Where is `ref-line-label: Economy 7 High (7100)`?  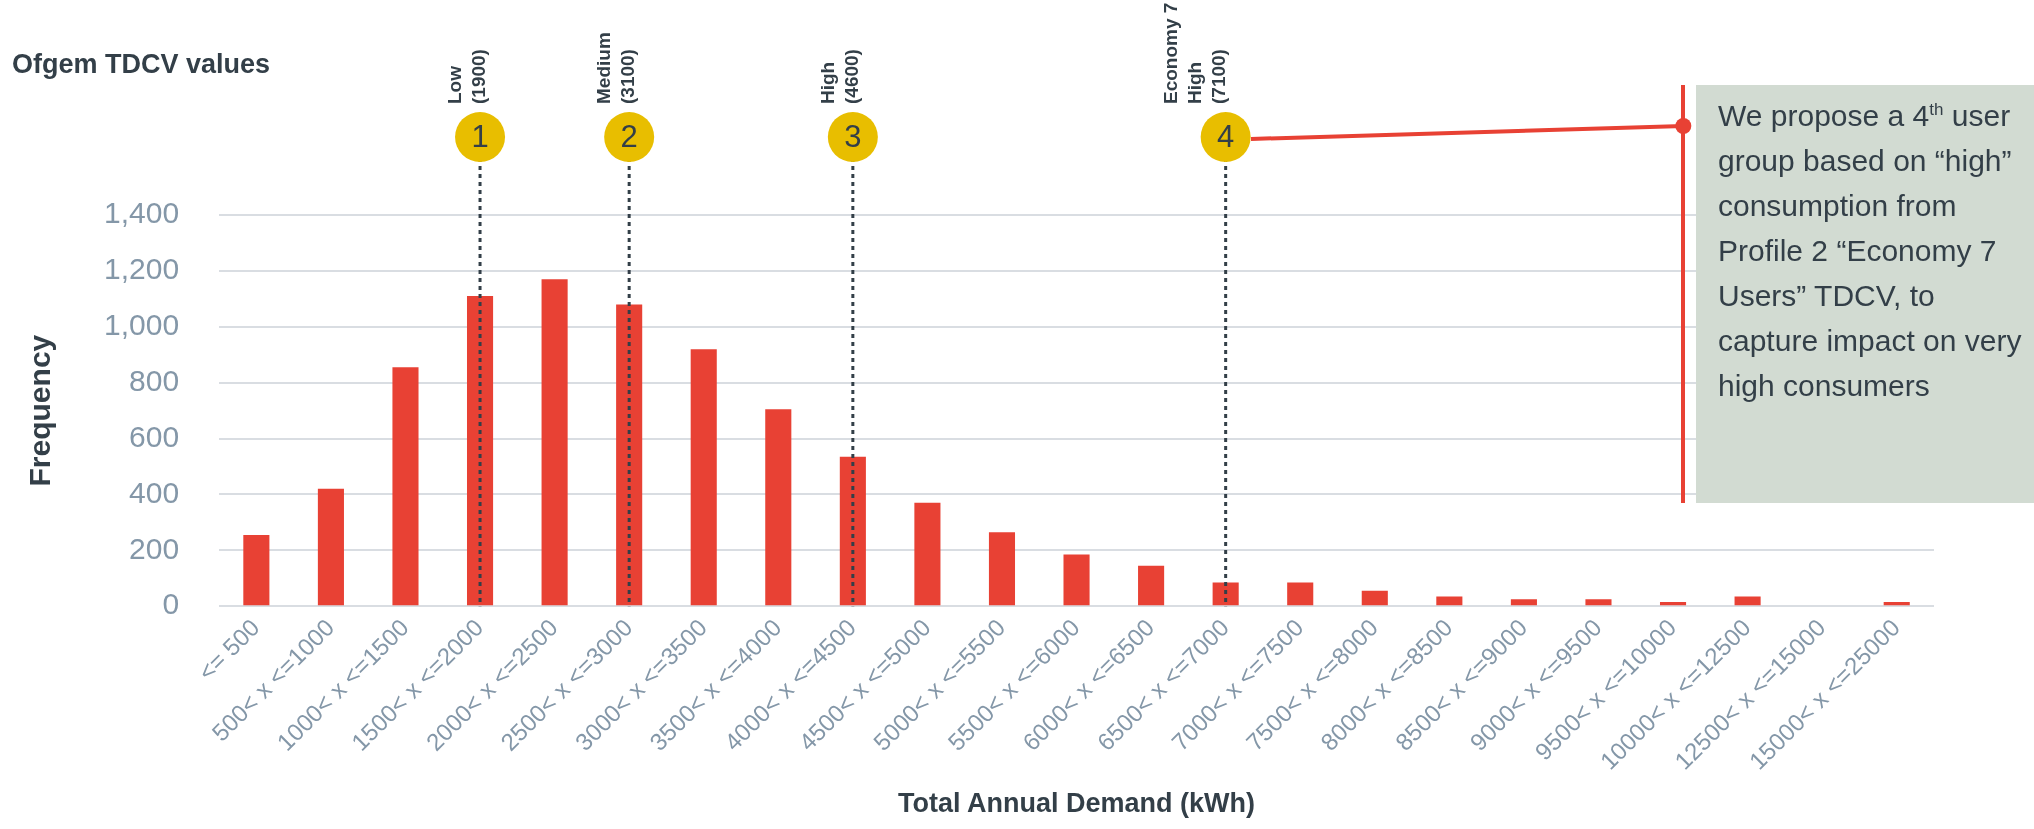
ref-line-label: Economy 7 High (7100) is located at coordinates (1194, 53).